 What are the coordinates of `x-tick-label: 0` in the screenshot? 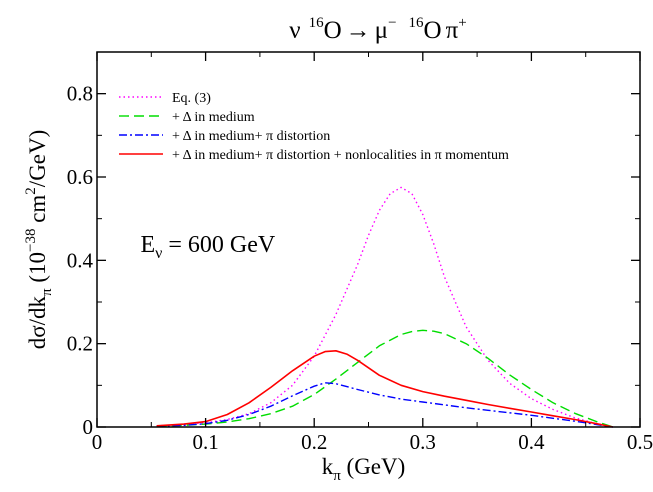 It's located at (97, 442).